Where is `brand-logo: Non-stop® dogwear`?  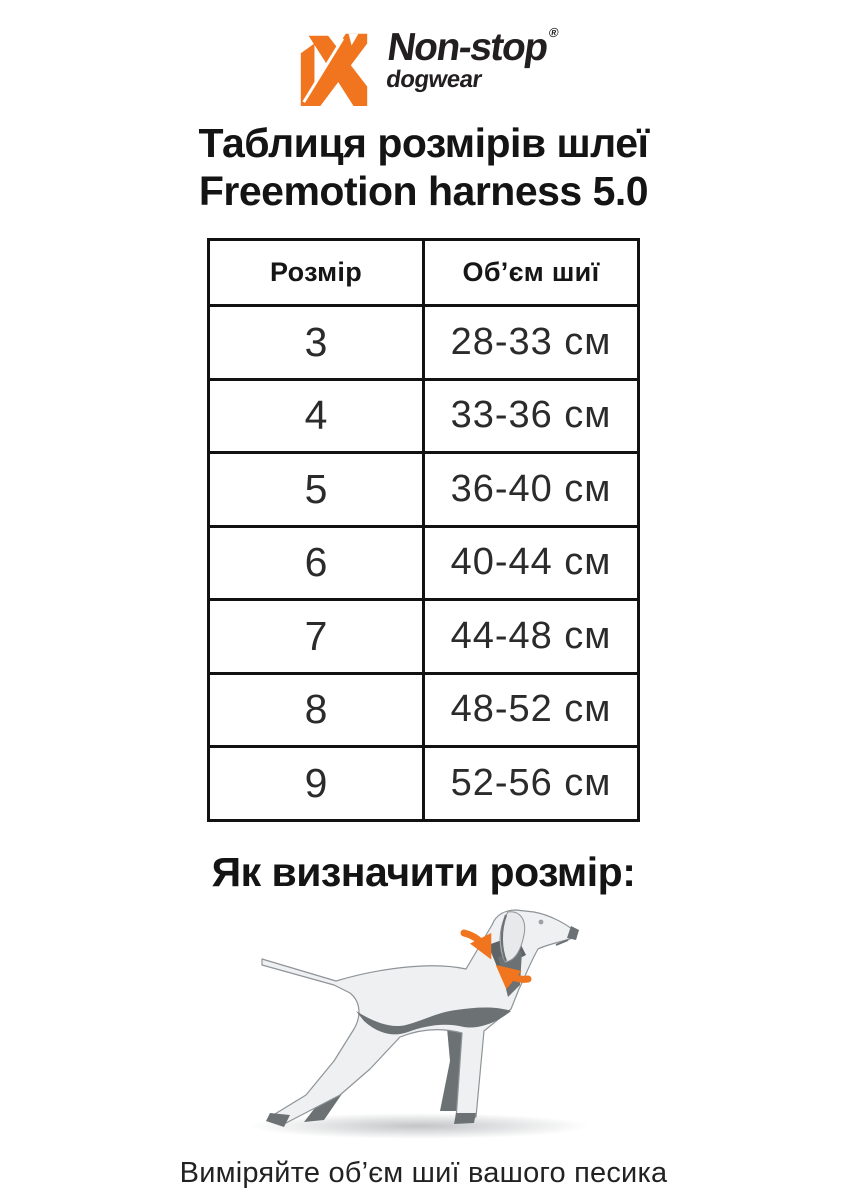 brand-logo: Non-stop® dogwear is located at coordinates (426, 65).